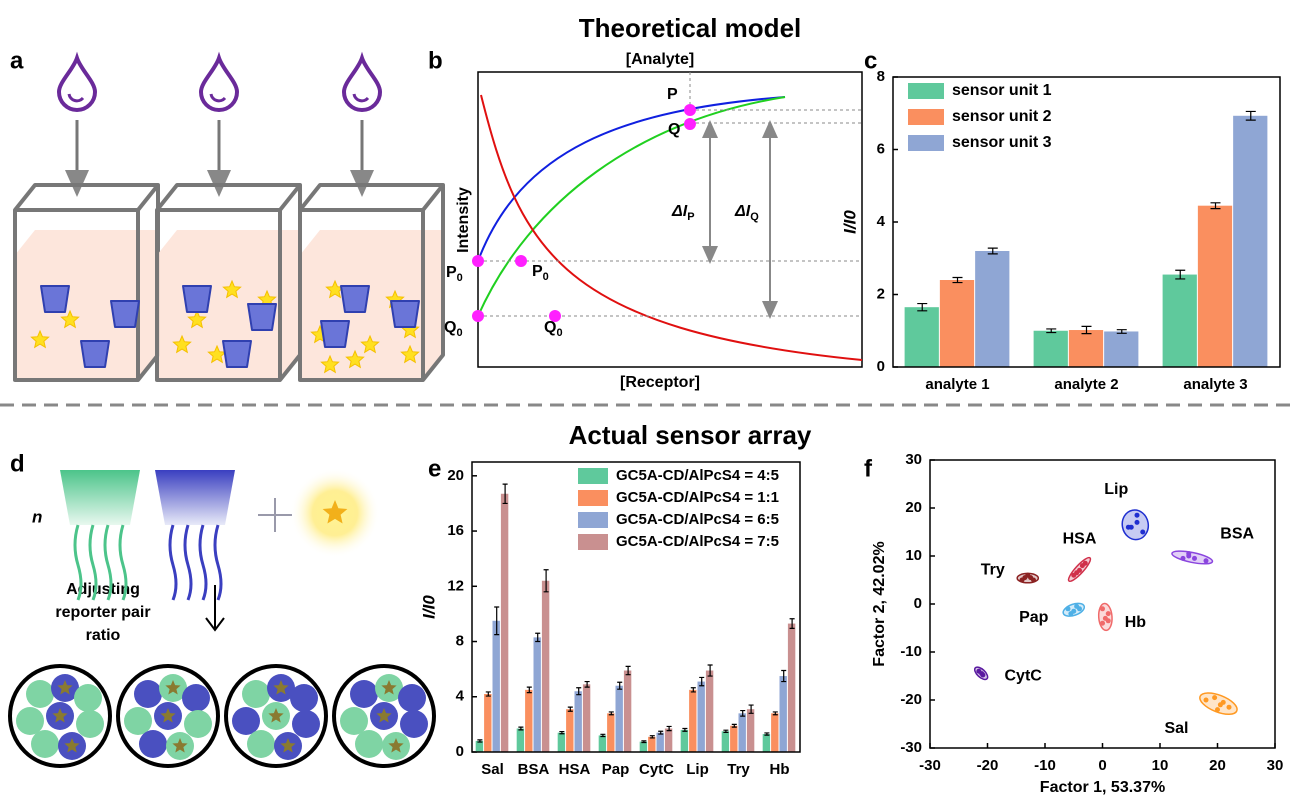 This screenshot has width=1291, height=800. Describe the element at coordinates (428, 607) in the screenshot. I see `y-axis-label: I/I0` at that location.